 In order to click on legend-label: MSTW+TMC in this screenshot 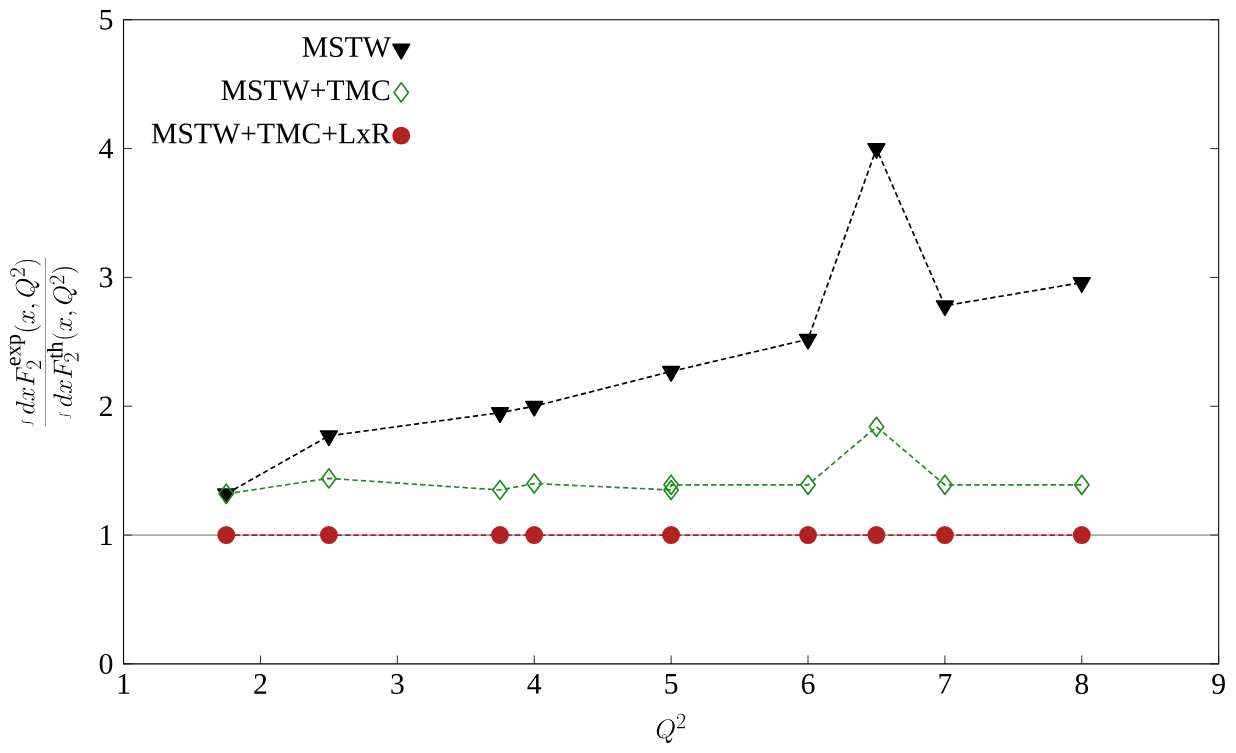, I will do `click(305, 90)`.